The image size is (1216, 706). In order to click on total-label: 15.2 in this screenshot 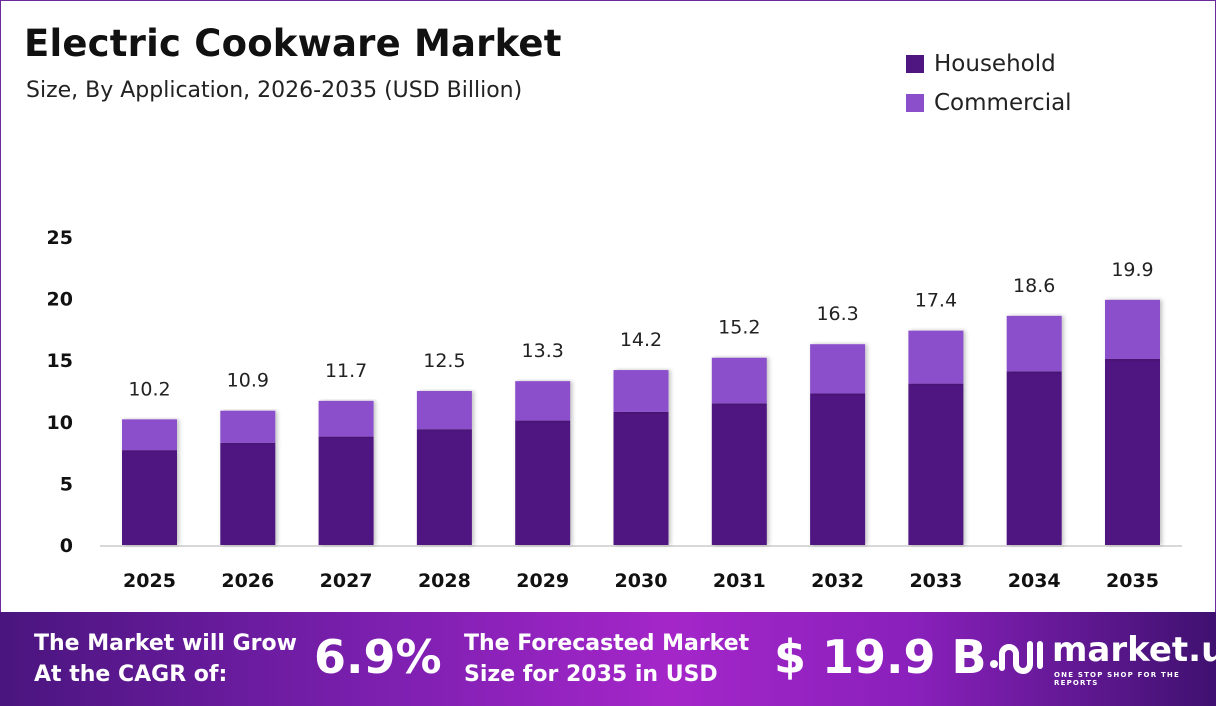, I will do `click(739, 328)`.